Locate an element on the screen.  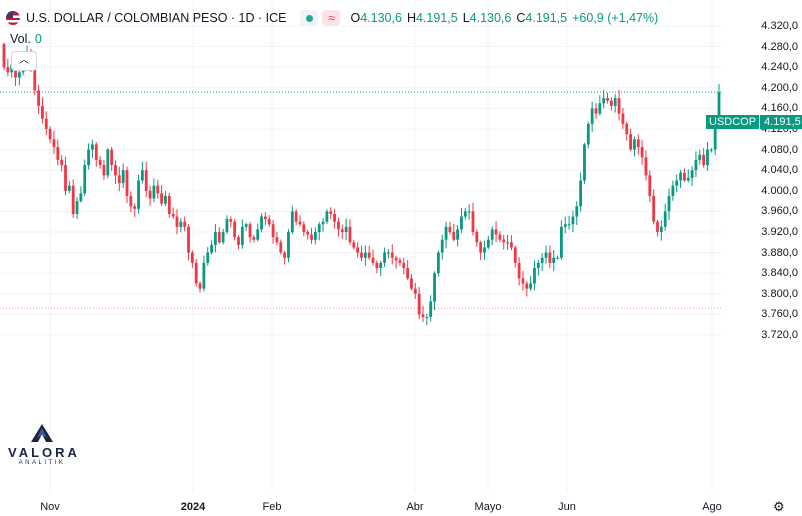
us-flag-icon is located at coordinates (13, 18).